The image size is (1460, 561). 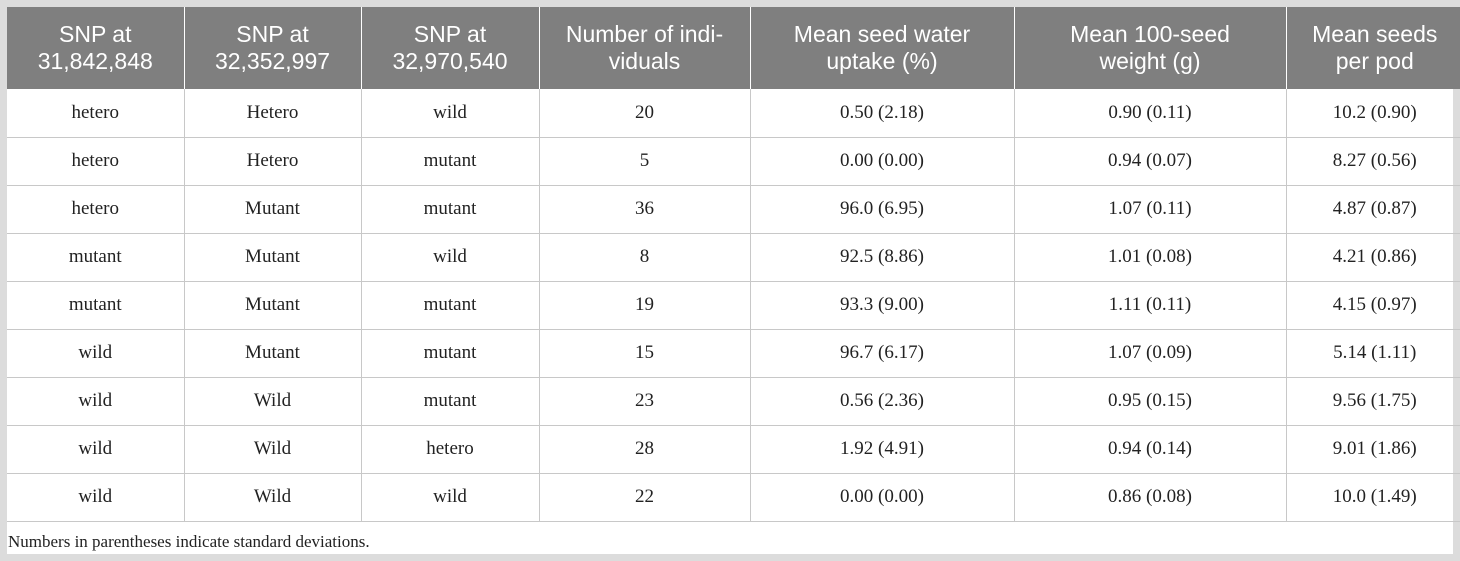 I want to click on column-header-line: uptake (%), so click(x=882, y=61).